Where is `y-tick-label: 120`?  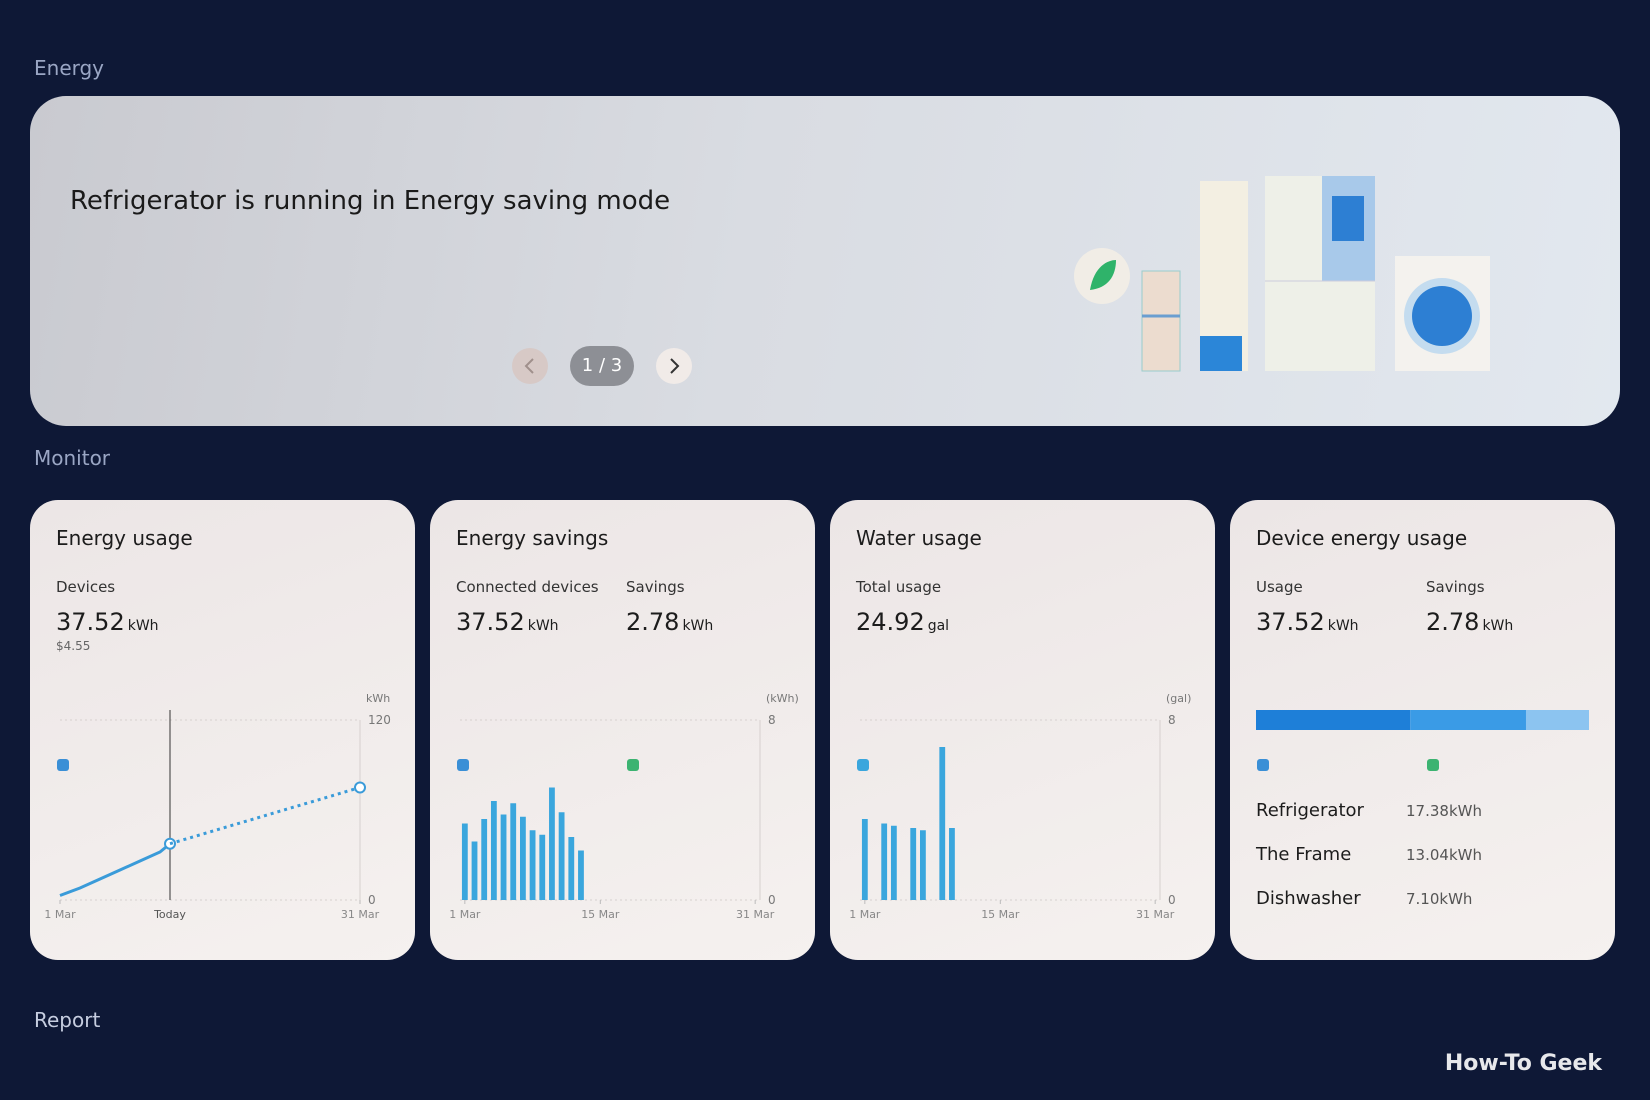 y-tick-label: 120 is located at coordinates (379, 720).